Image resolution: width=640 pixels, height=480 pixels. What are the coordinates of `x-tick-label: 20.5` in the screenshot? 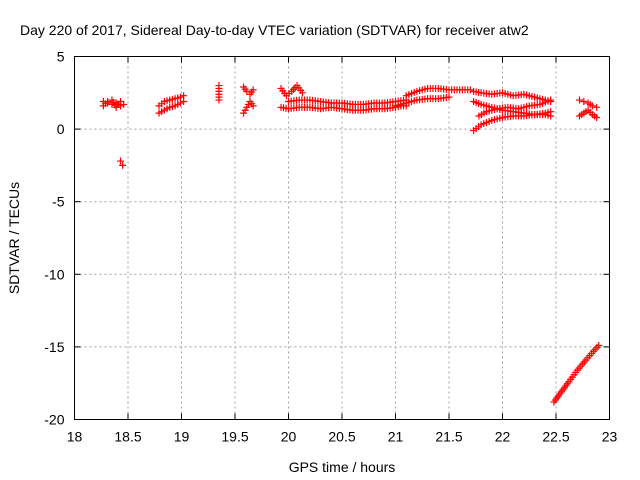 It's located at (341, 437).